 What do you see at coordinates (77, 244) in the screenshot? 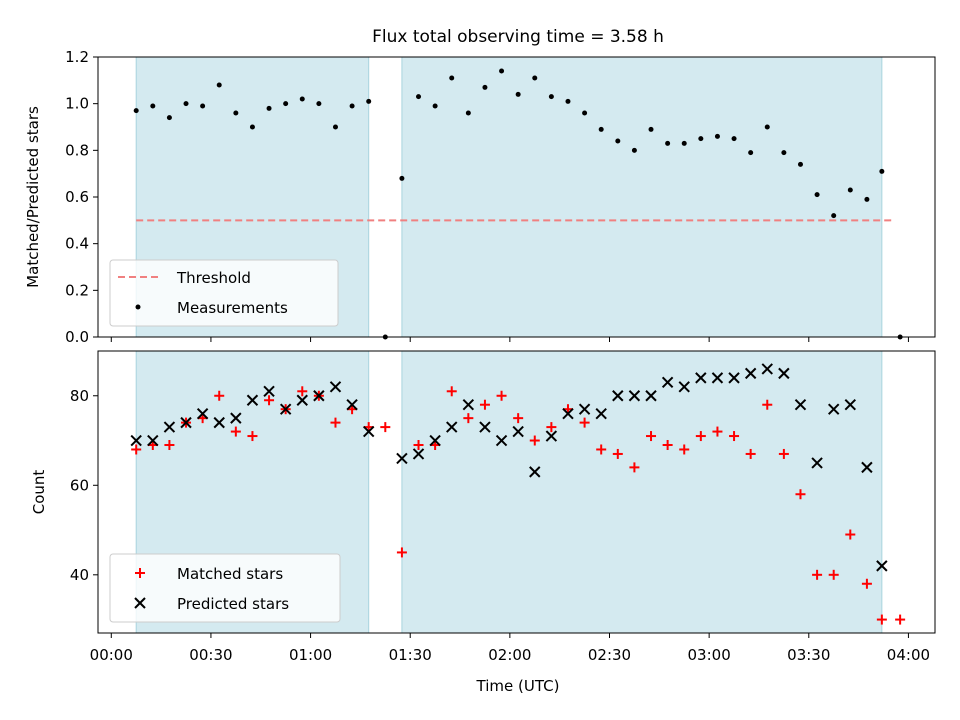
I see `ratio-y-tick-label: 0.4` at bounding box center [77, 244].